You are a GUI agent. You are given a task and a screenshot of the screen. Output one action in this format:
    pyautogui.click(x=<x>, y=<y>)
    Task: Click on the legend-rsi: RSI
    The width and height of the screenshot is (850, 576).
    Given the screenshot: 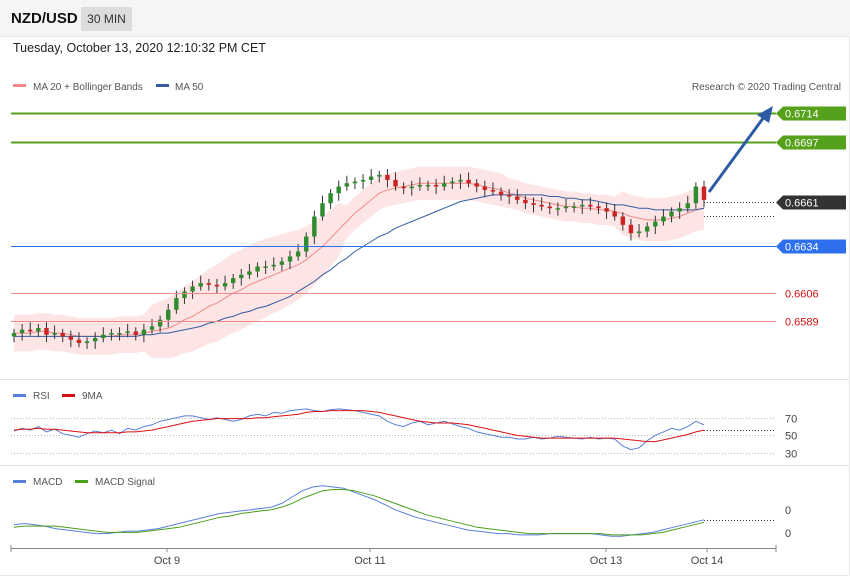 What is the action you would take?
    pyautogui.click(x=41, y=396)
    